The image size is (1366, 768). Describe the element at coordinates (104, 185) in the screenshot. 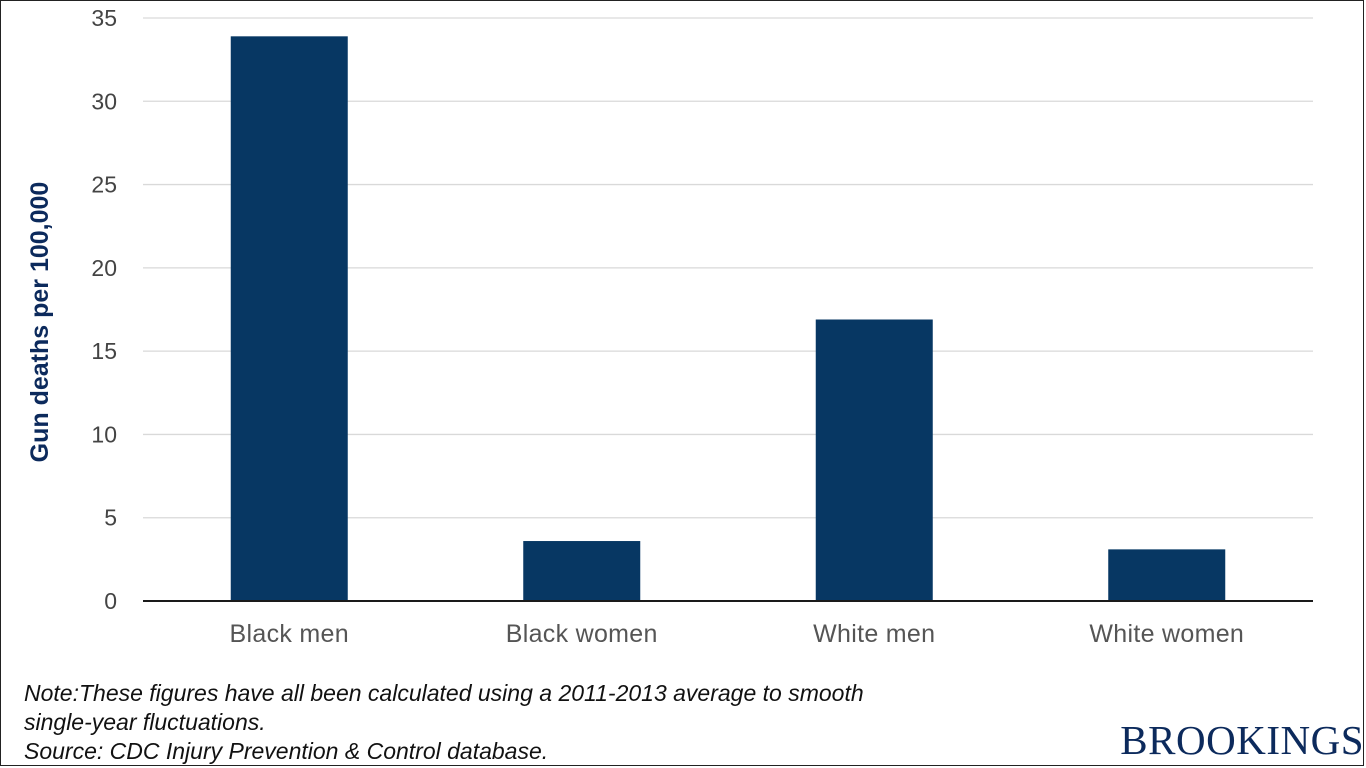

I see `y-tick-label: 25` at that location.